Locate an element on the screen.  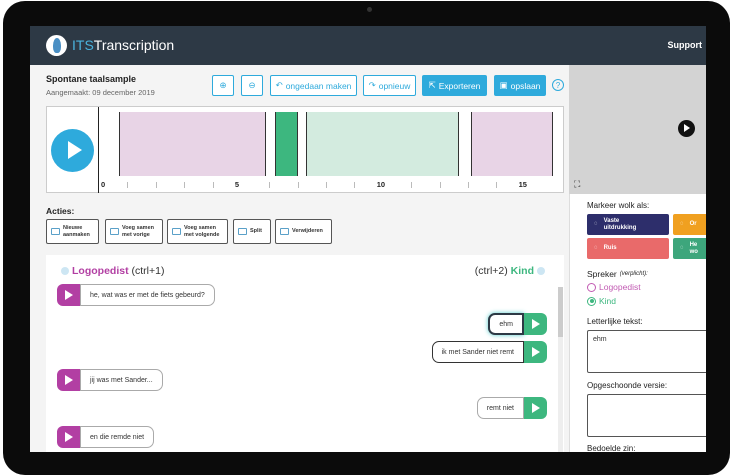
radio-icon is located at coordinates (591, 287).